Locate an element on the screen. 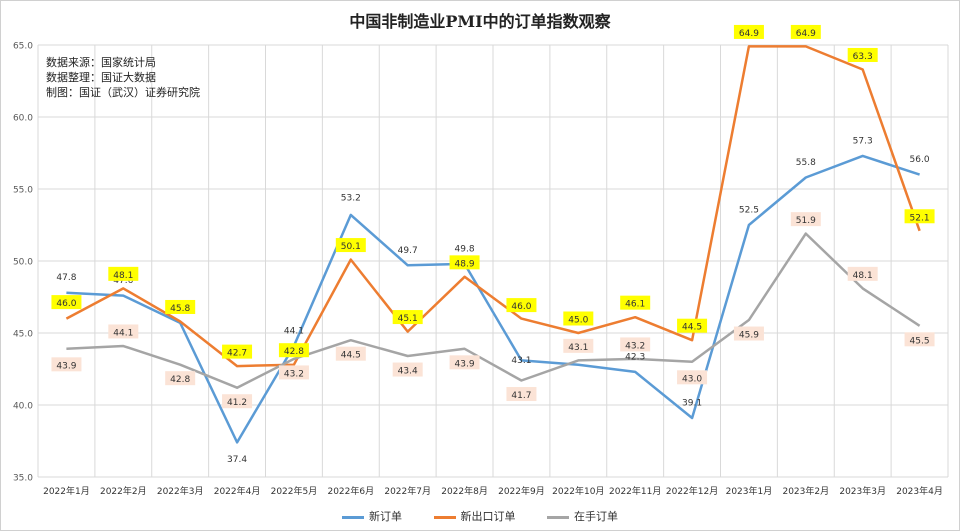 This screenshot has height=531, width=960. y-tick-label: 40.0 is located at coordinates (23, 407).